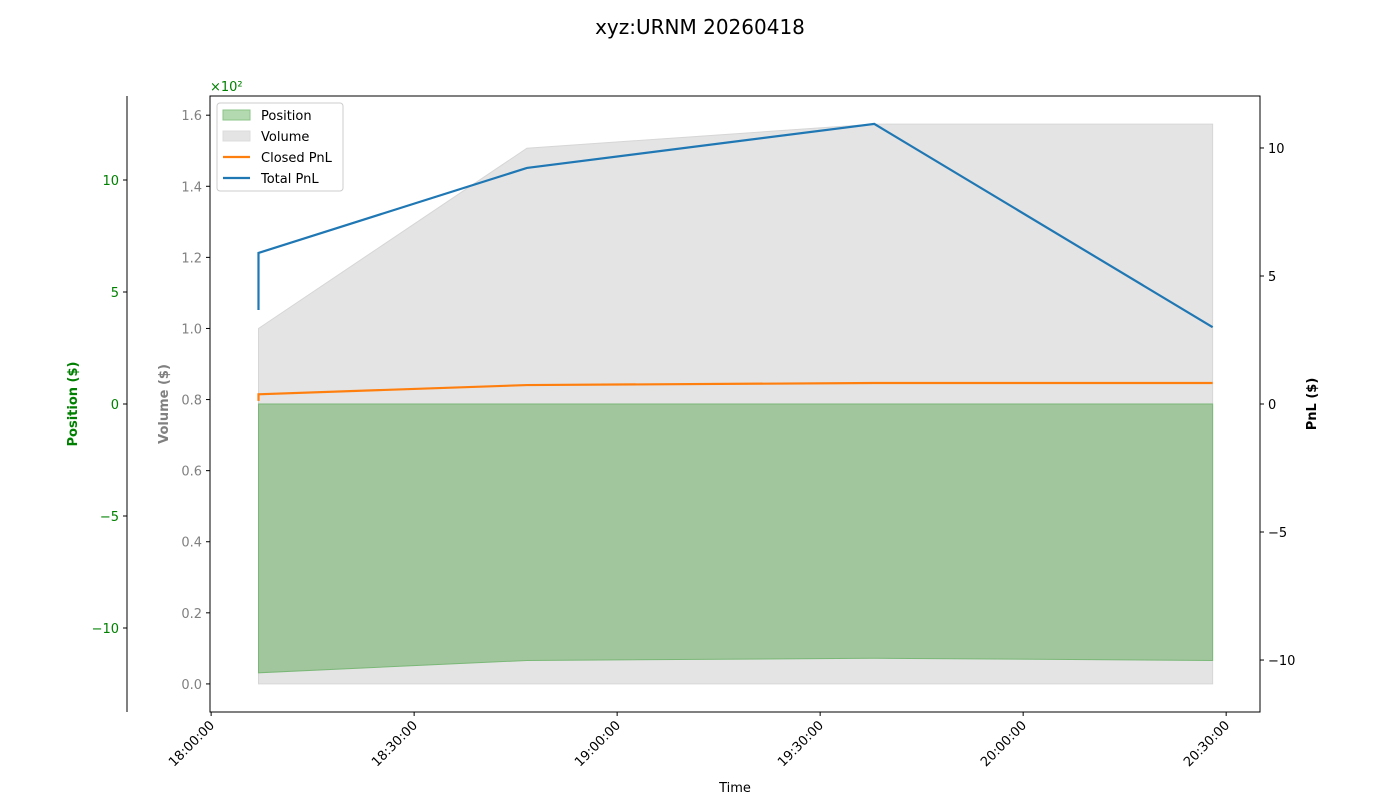 The image size is (1400, 804). I want to click on legend-label: Closed PnL, so click(297, 158).